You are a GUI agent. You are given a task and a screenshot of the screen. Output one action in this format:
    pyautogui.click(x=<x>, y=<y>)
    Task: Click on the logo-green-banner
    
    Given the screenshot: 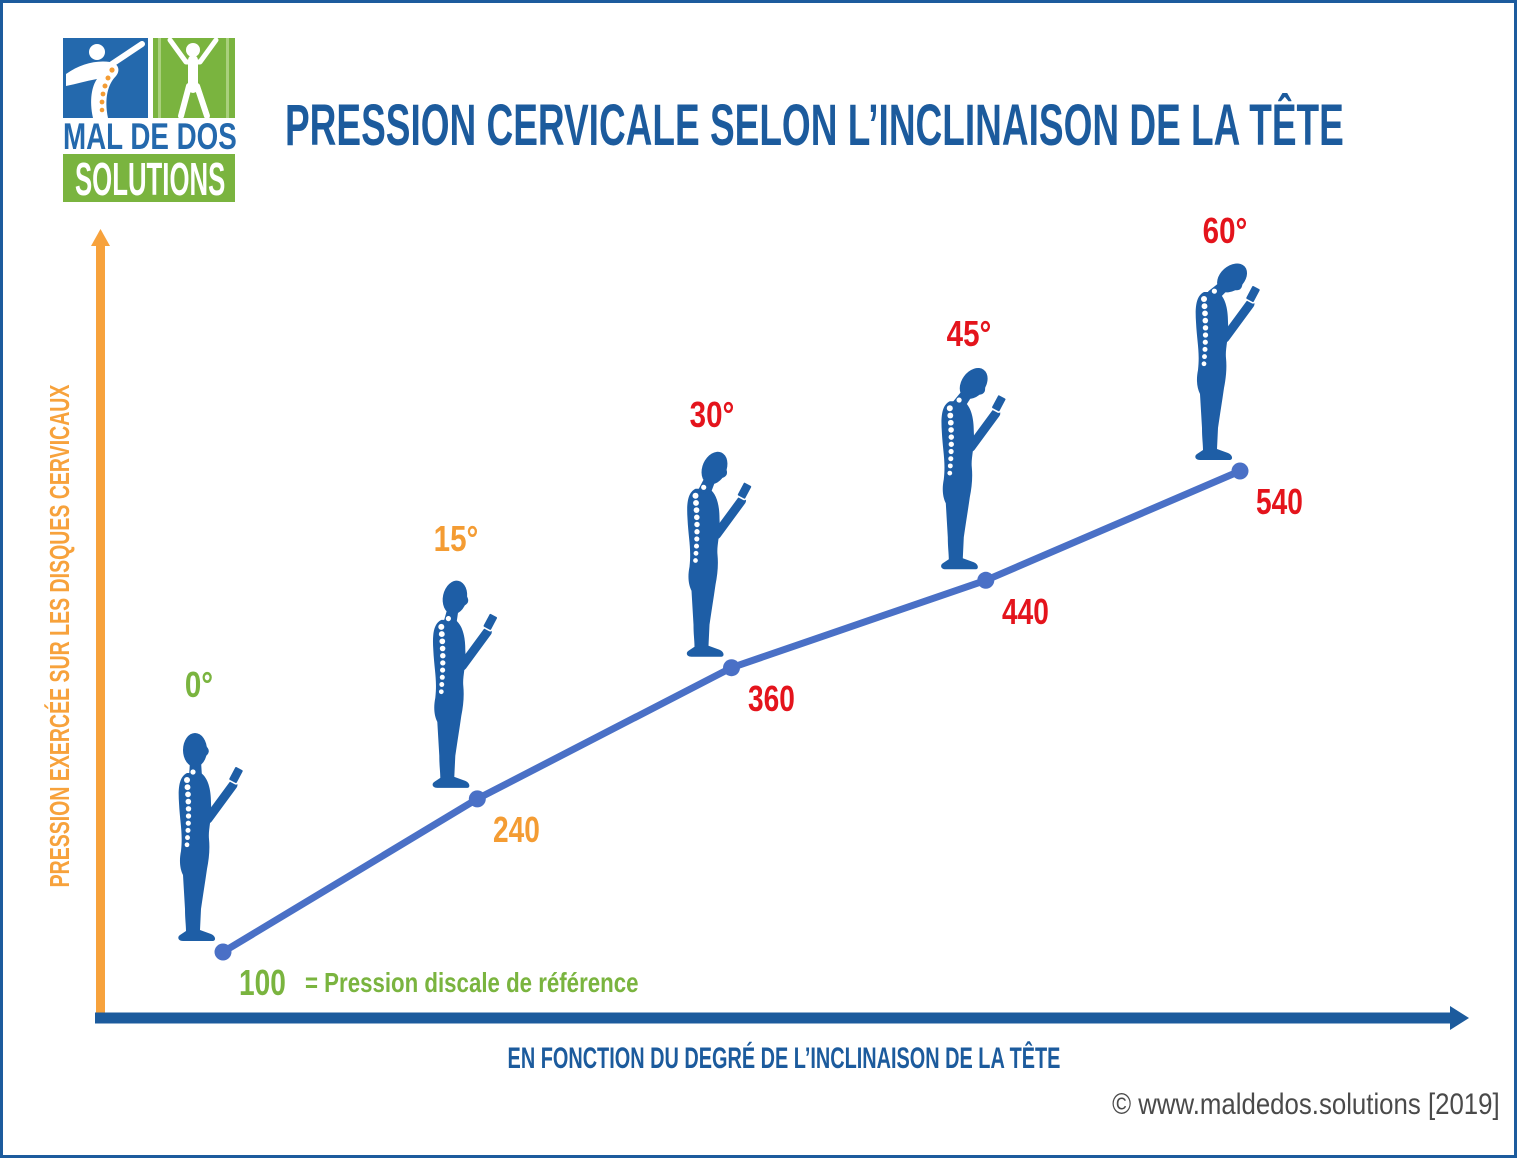 What is the action you would take?
    pyautogui.click(x=149, y=178)
    